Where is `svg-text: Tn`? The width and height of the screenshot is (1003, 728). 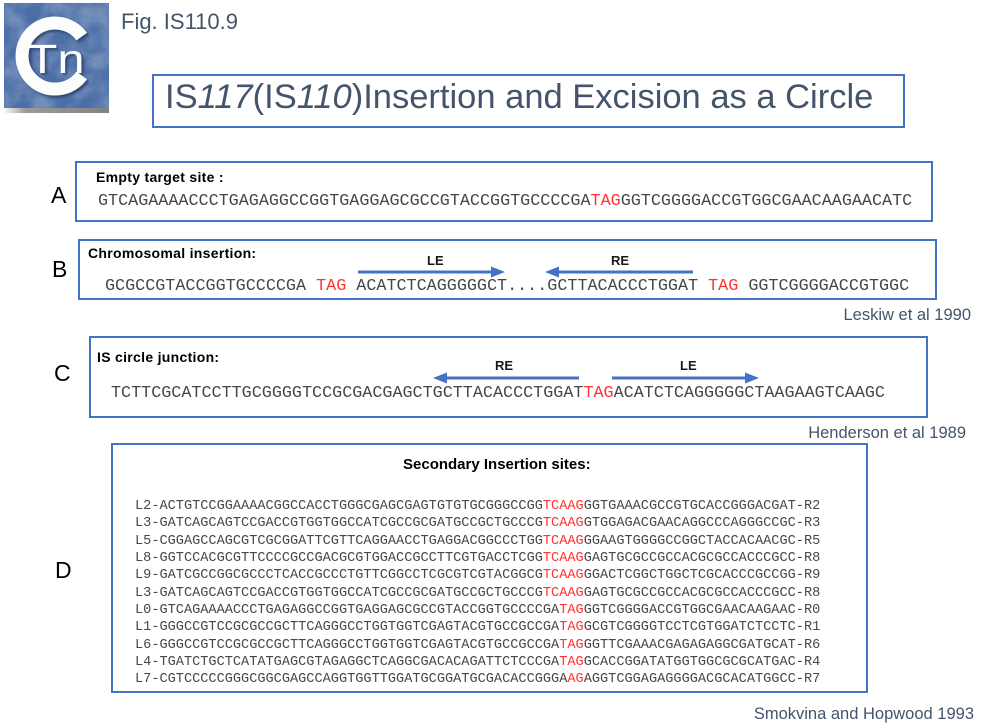 svg-text: Tn is located at coordinates (56, 59).